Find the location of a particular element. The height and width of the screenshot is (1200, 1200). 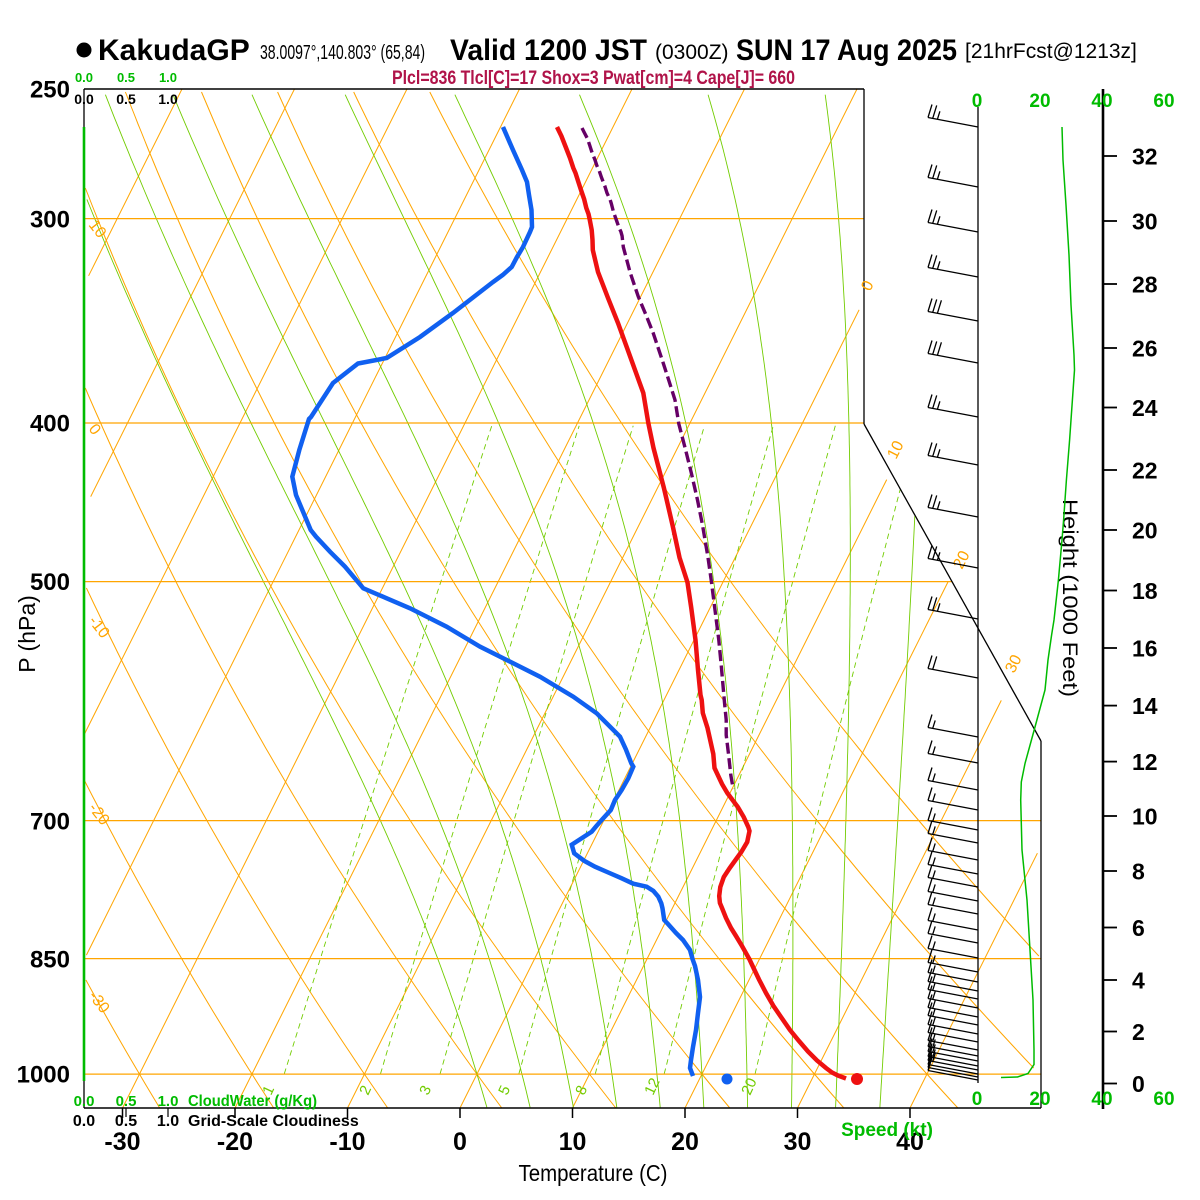

svg-text: Temperature (C) is located at coordinates (593, 1173).